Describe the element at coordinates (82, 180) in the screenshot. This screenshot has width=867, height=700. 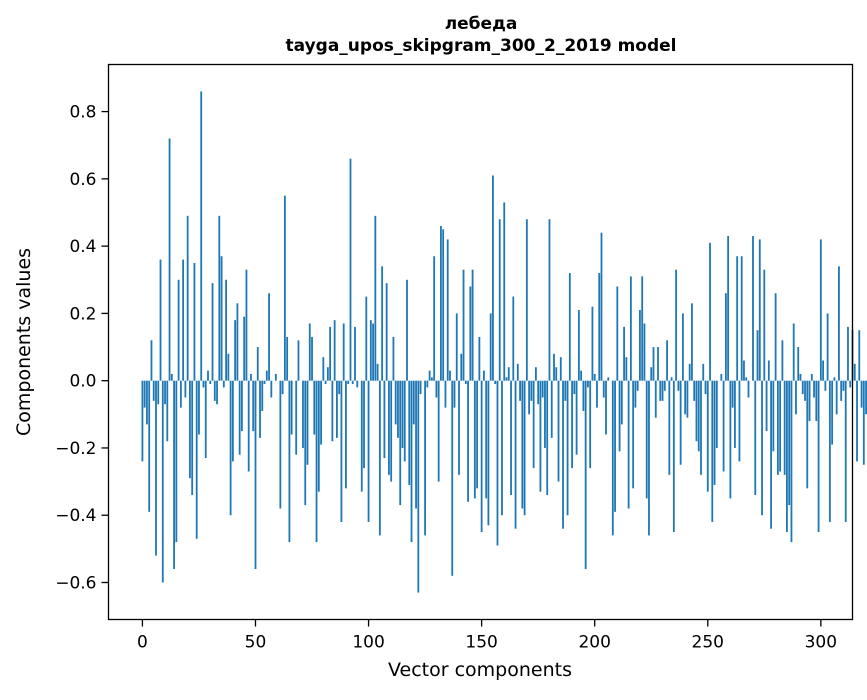
I see `y-tick-label: 0.6` at that location.